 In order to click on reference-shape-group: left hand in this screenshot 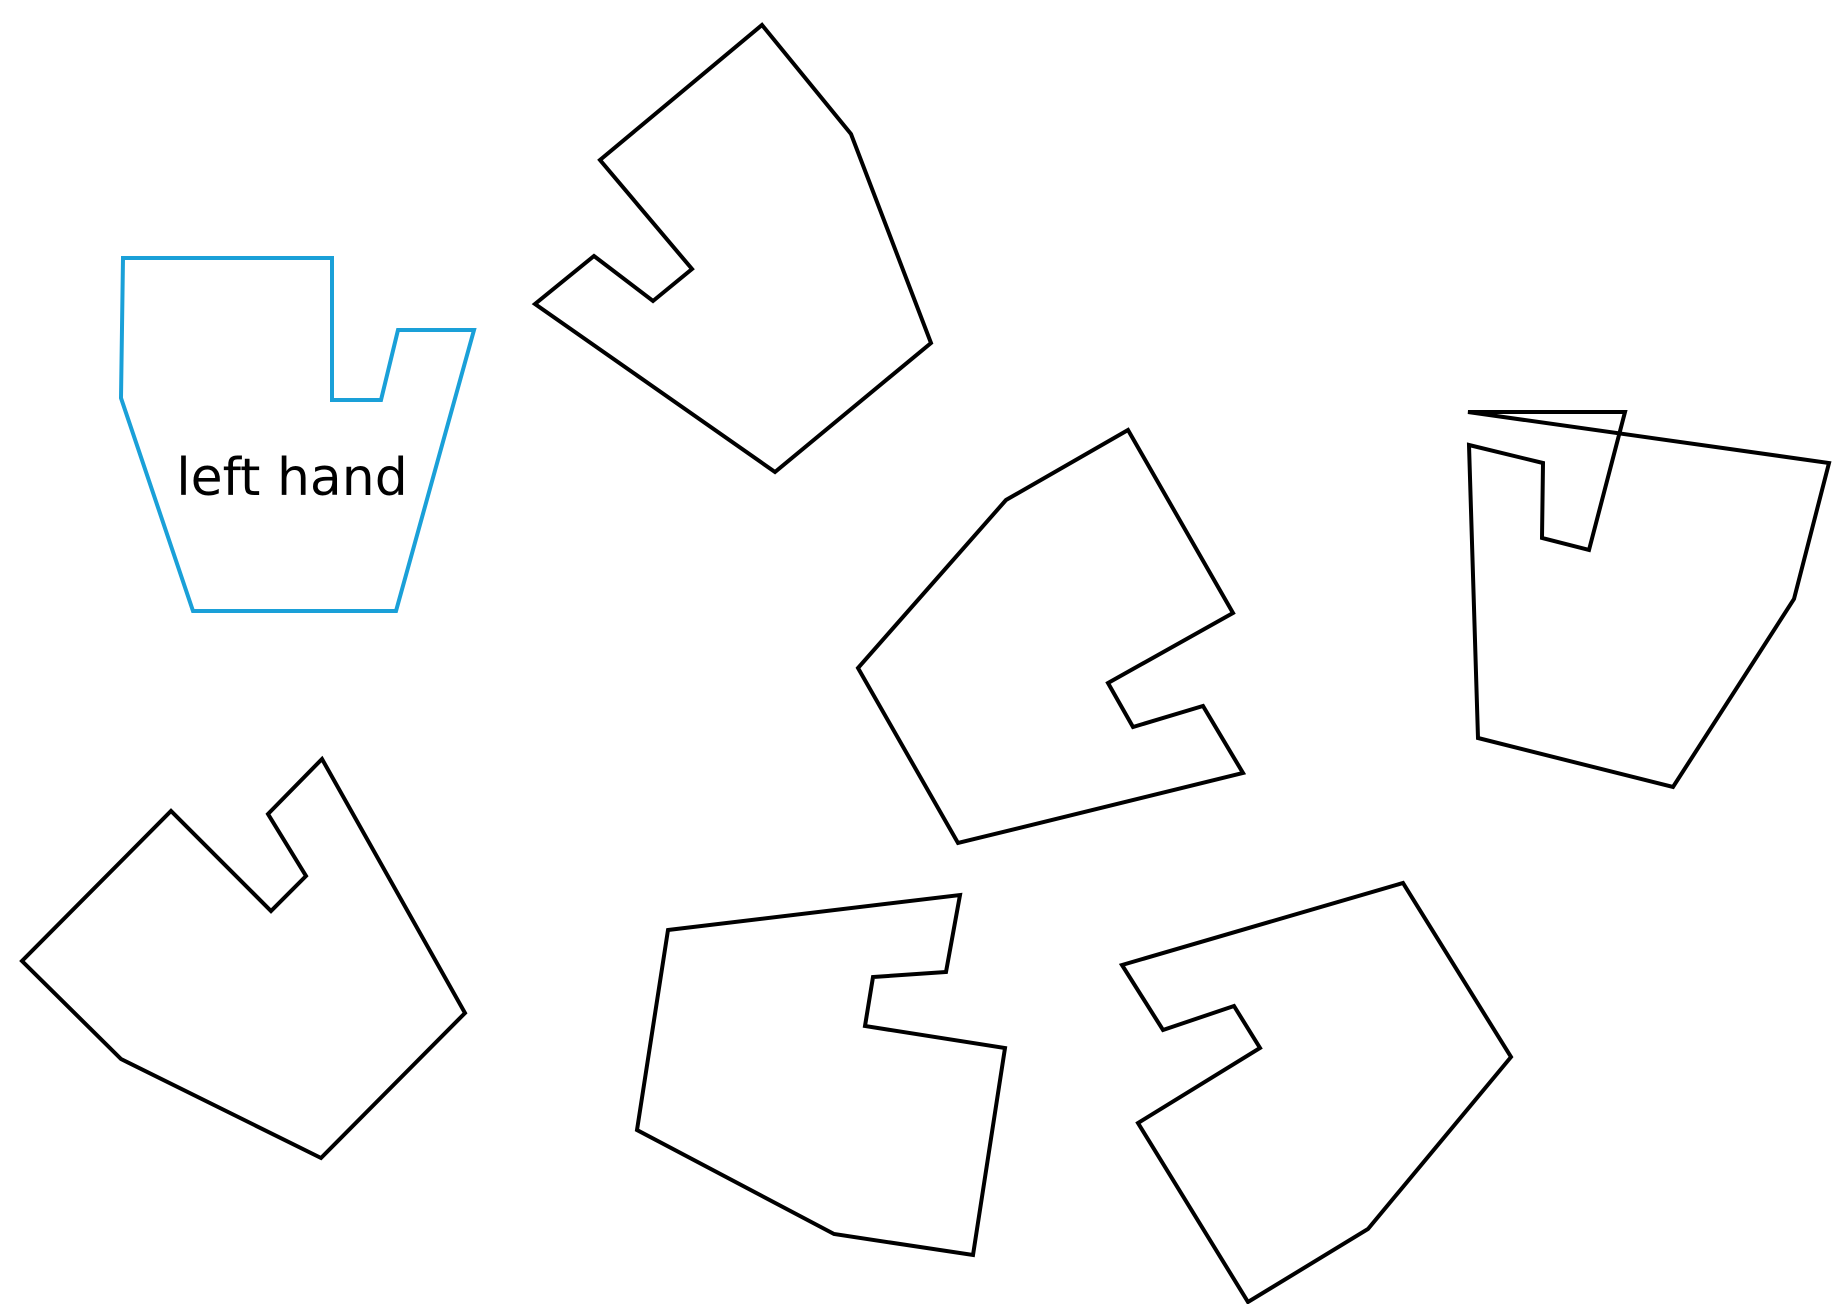, I will do `click(297, 434)`.